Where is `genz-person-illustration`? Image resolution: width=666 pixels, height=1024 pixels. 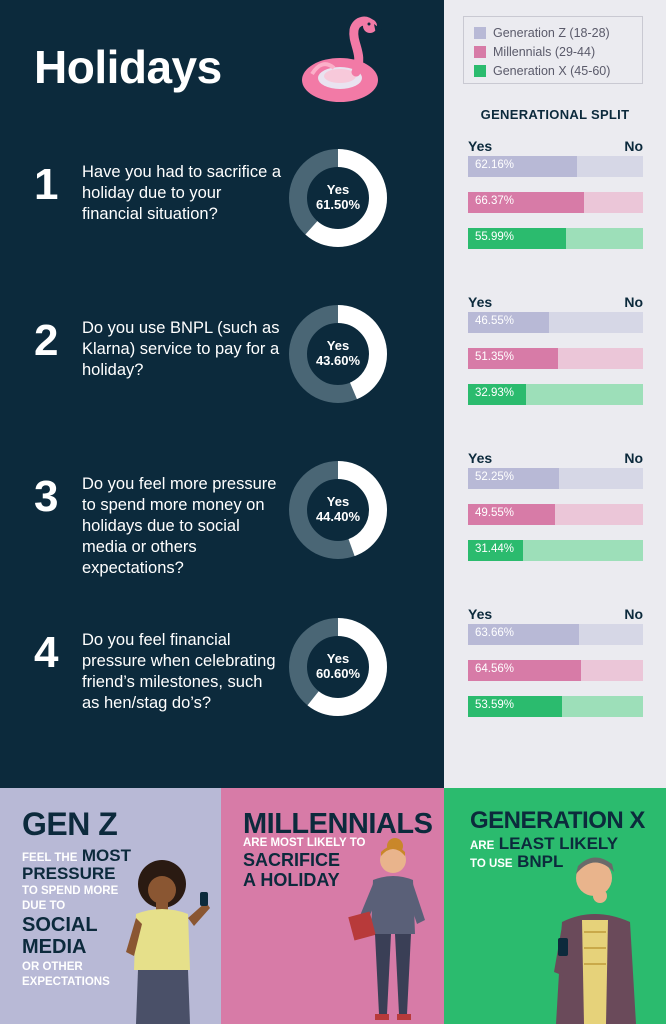
genz-person-illustration is located at coordinates (168, 942).